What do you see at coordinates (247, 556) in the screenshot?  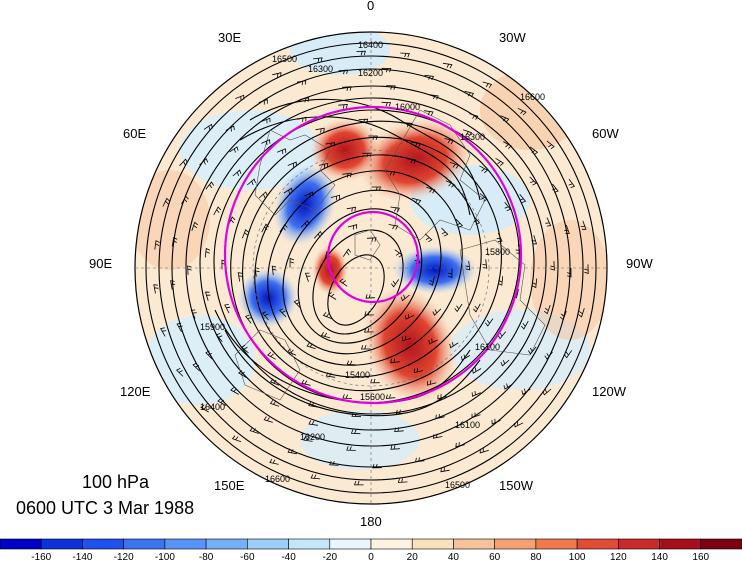 I see `colorbar-tick-label: -60` at bounding box center [247, 556].